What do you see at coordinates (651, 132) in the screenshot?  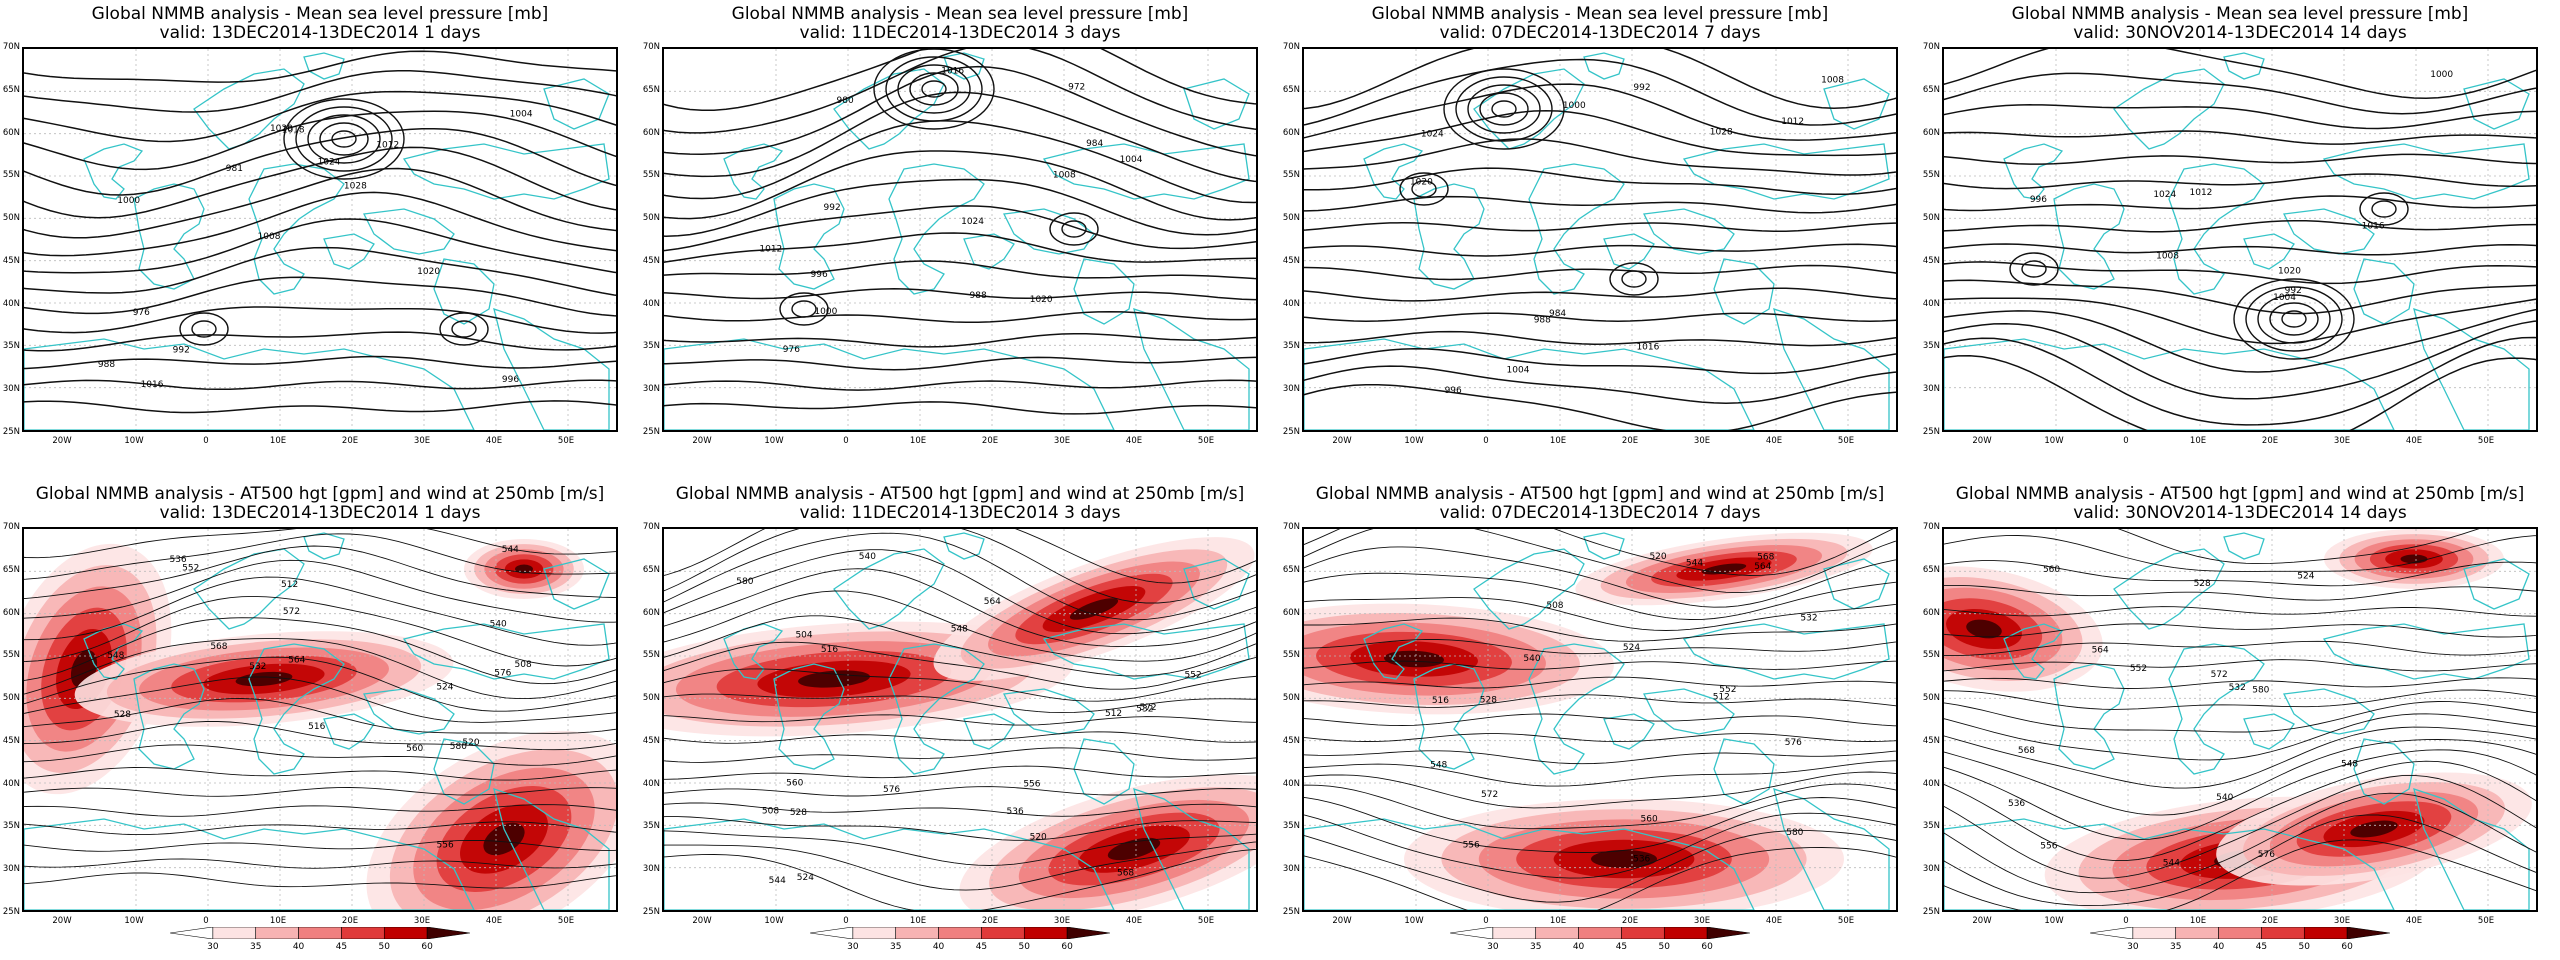 I see `latitude-label: 60N` at bounding box center [651, 132].